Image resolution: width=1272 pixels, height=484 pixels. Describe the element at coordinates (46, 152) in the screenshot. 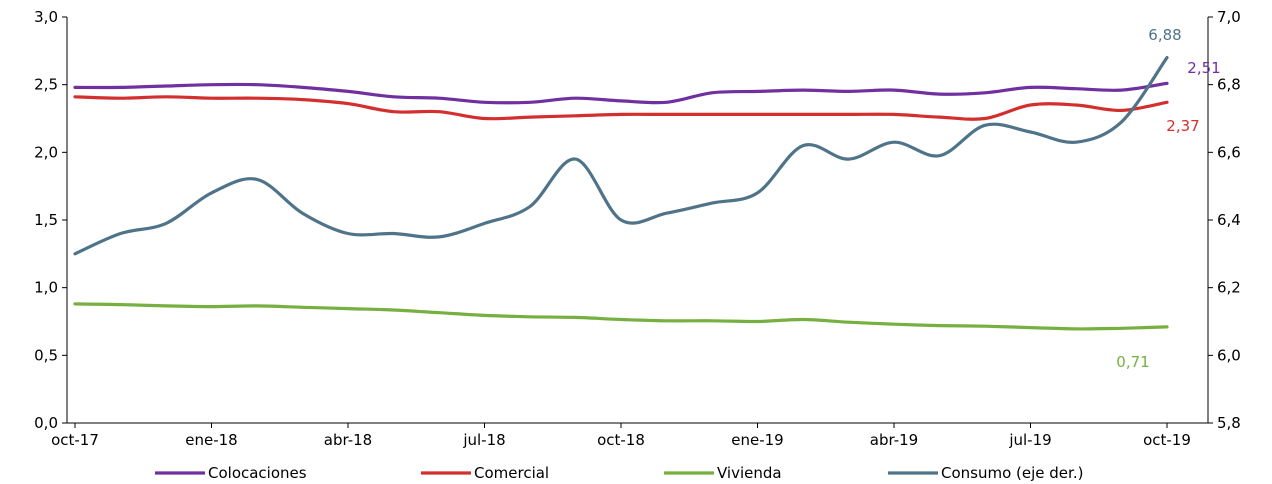

I see `y-left-tick-label: 2,0` at that location.